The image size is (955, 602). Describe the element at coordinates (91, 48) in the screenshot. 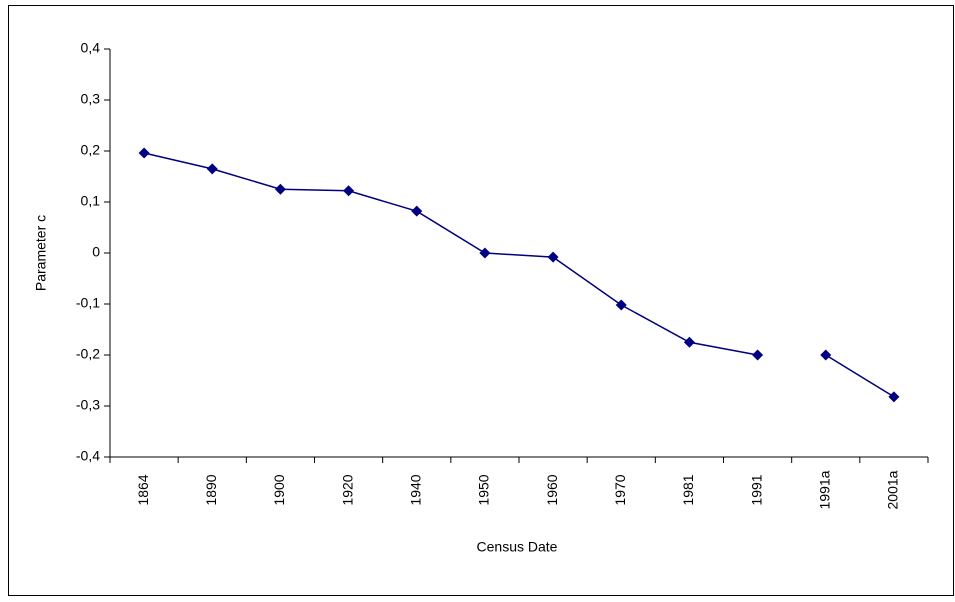

I see `y-tick-label: 0,4` at that location.